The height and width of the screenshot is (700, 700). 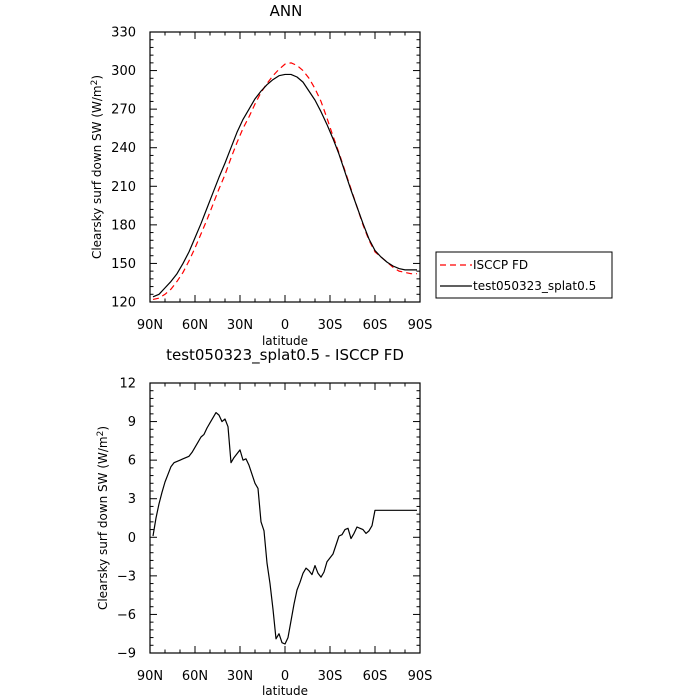 What do you see at coordinates (123, 33) in the screenshot?
I see `y-tick-label: 330` at bounding box center [123, 33].